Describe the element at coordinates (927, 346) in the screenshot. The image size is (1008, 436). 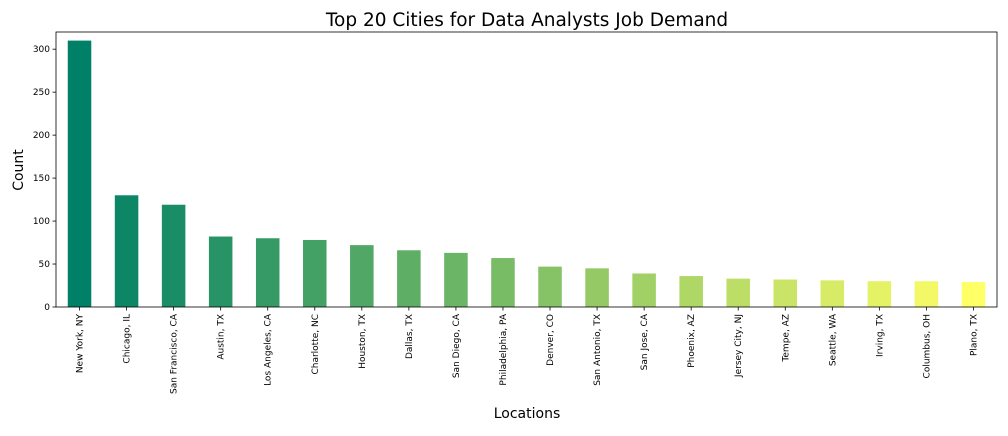
I see `x-tick-label: Columbus, OH` at that location.